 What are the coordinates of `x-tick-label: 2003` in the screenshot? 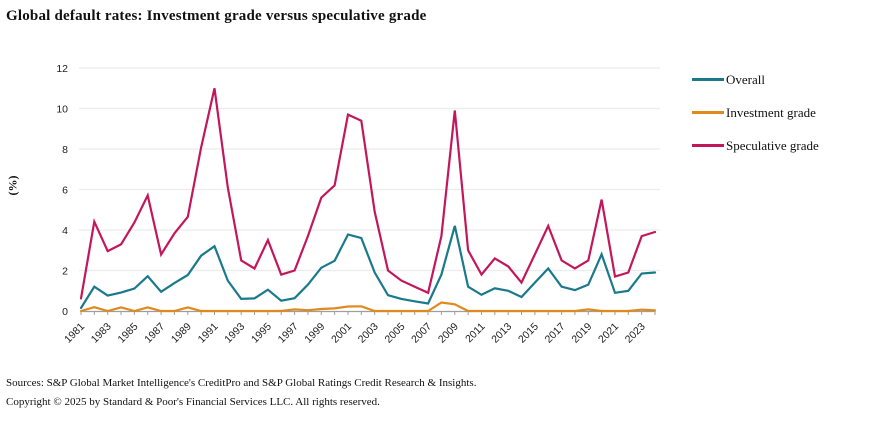 It's located at (368, 333).